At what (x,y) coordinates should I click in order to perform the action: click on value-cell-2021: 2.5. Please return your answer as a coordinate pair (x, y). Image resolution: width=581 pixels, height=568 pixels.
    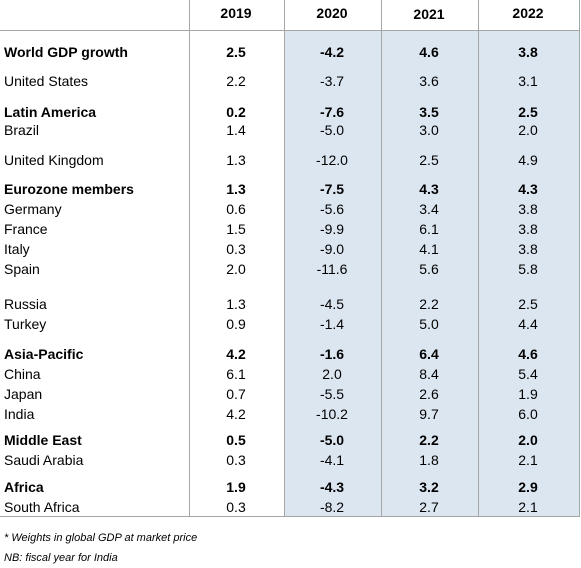
    Looking at the image, I should click on (429, 160).